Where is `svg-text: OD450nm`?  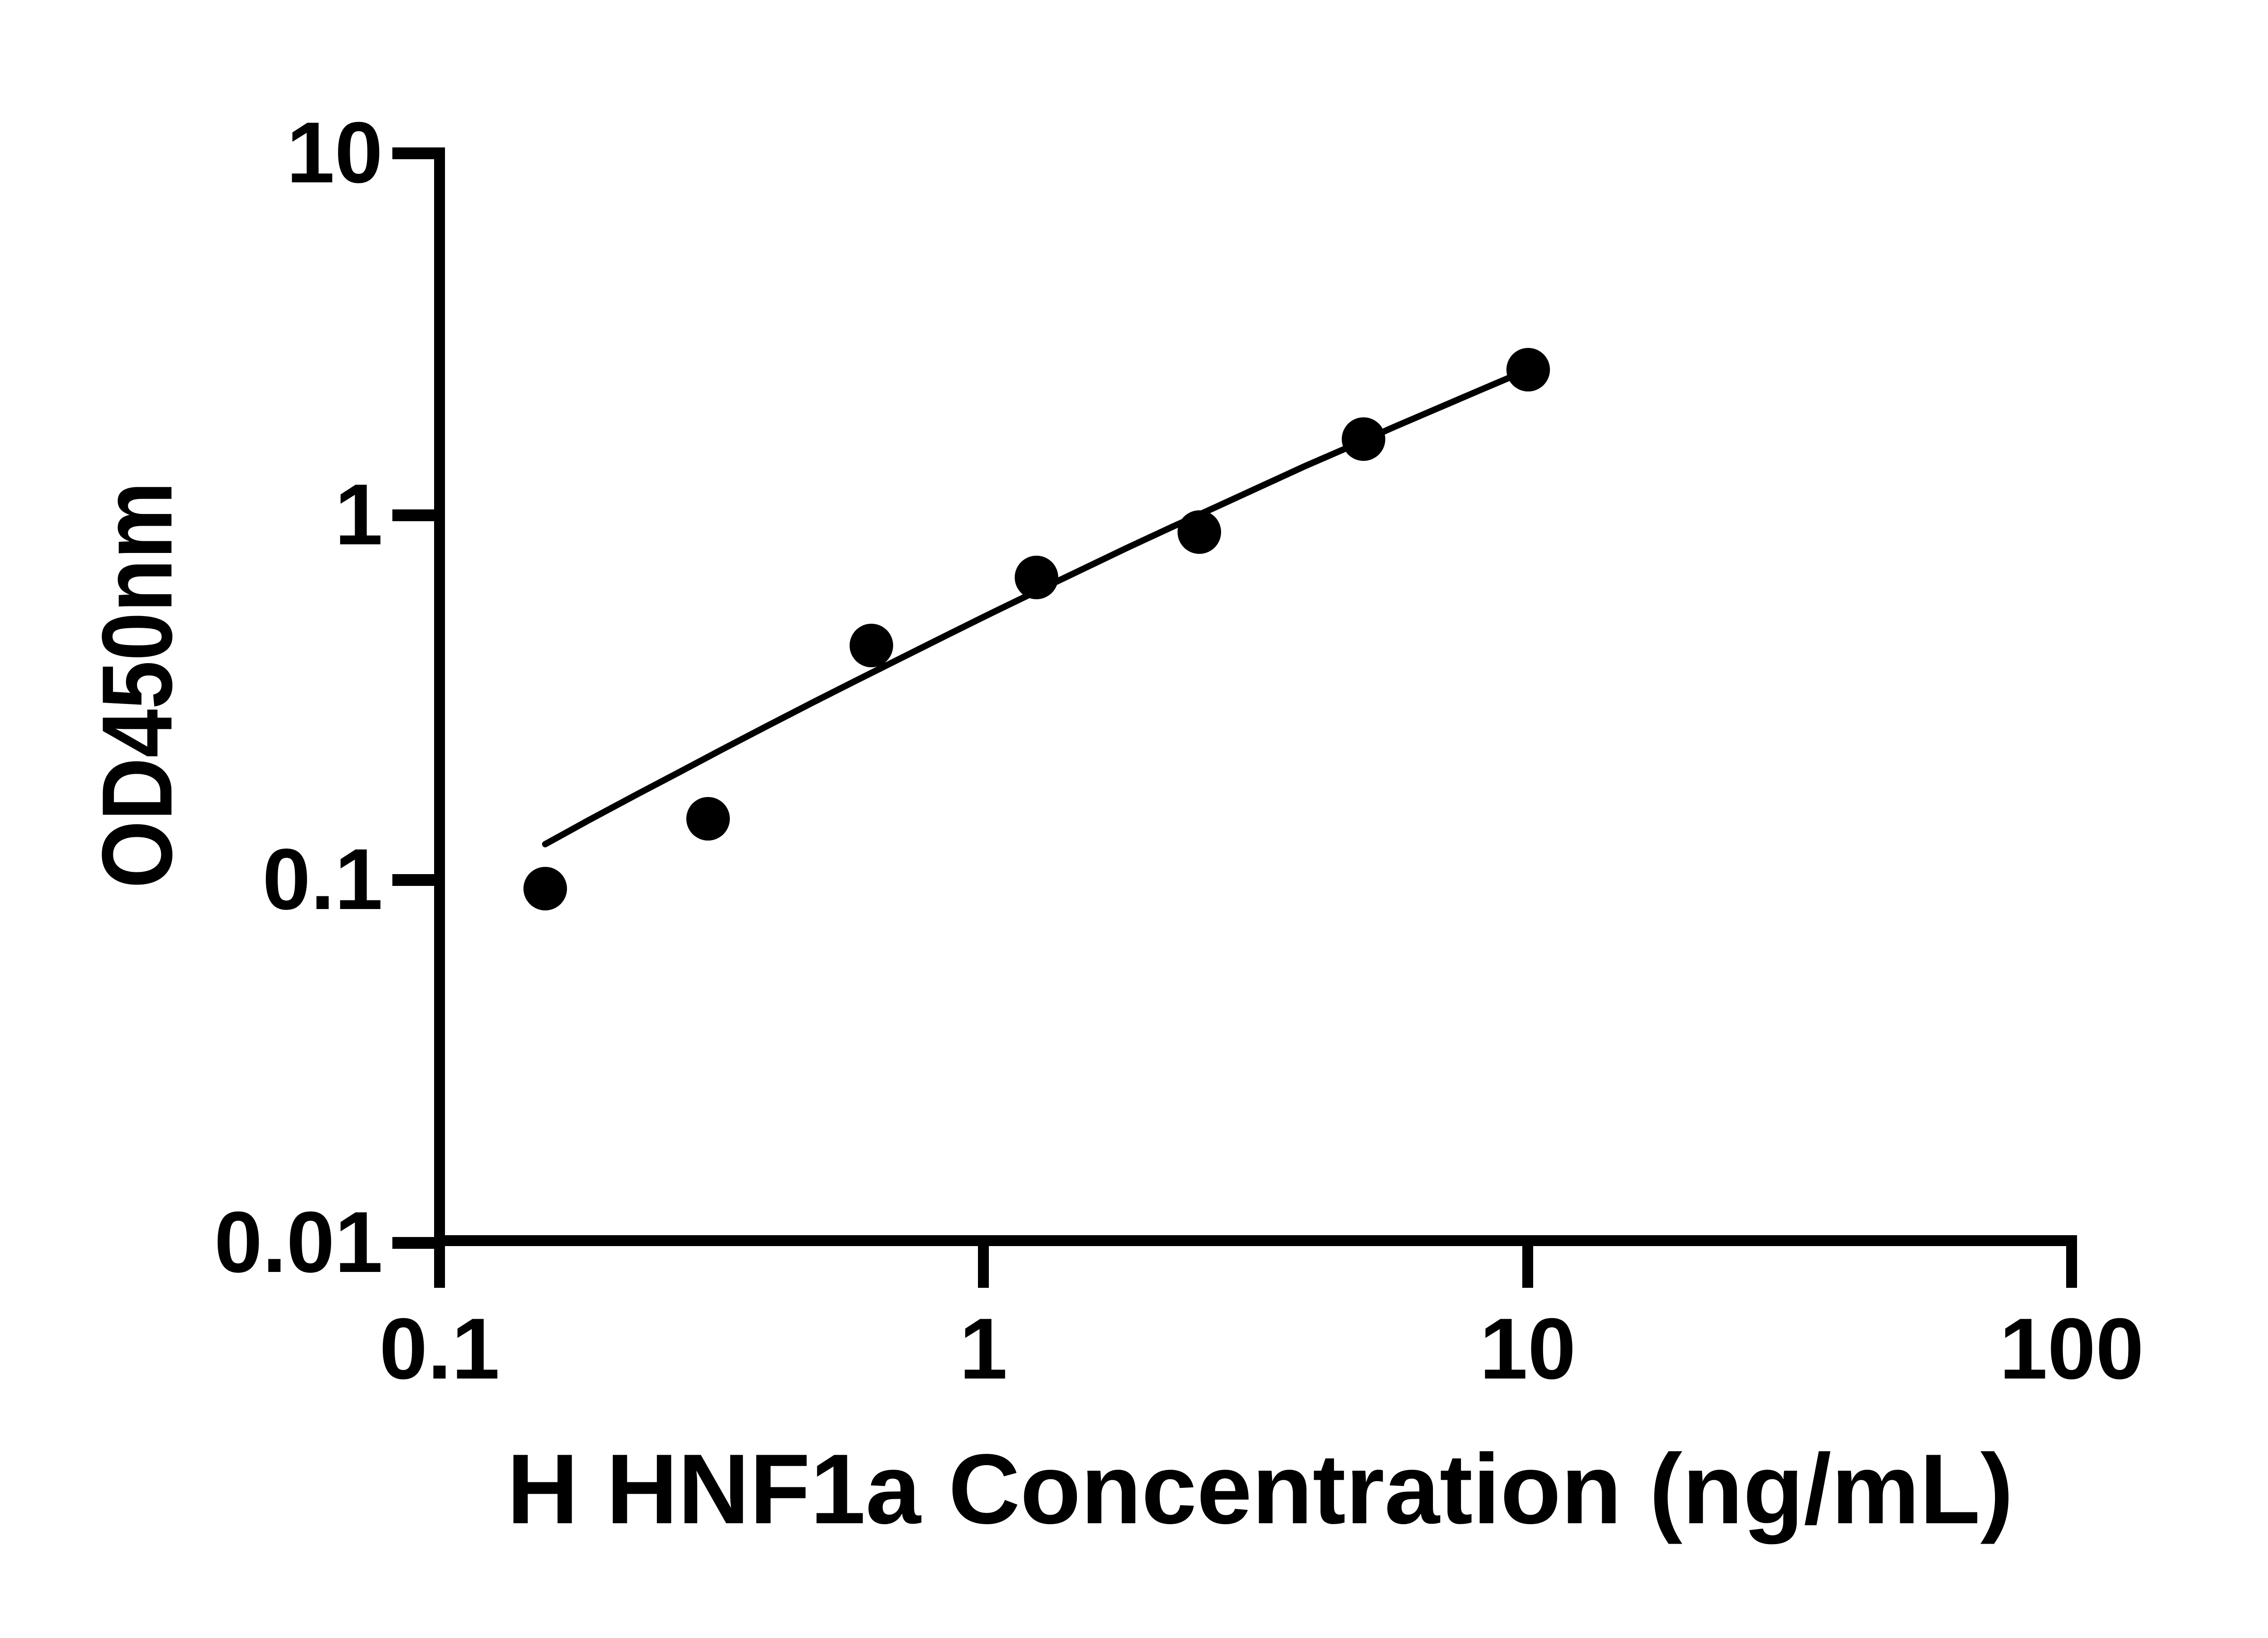
svg-text: OD450nm is located at coordinates (137, 685).